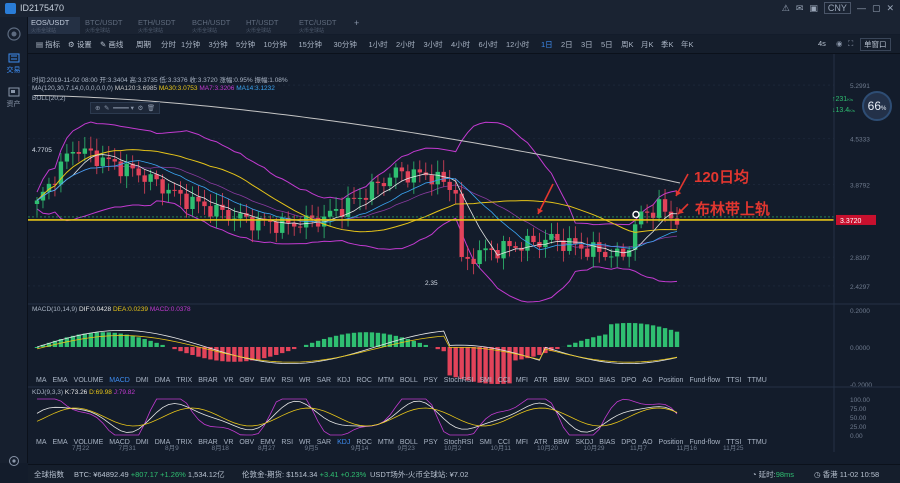 The height and width of the screenshot is (483, 900). I want to click on indicator-tab: VOLUME, so click(89, 442).